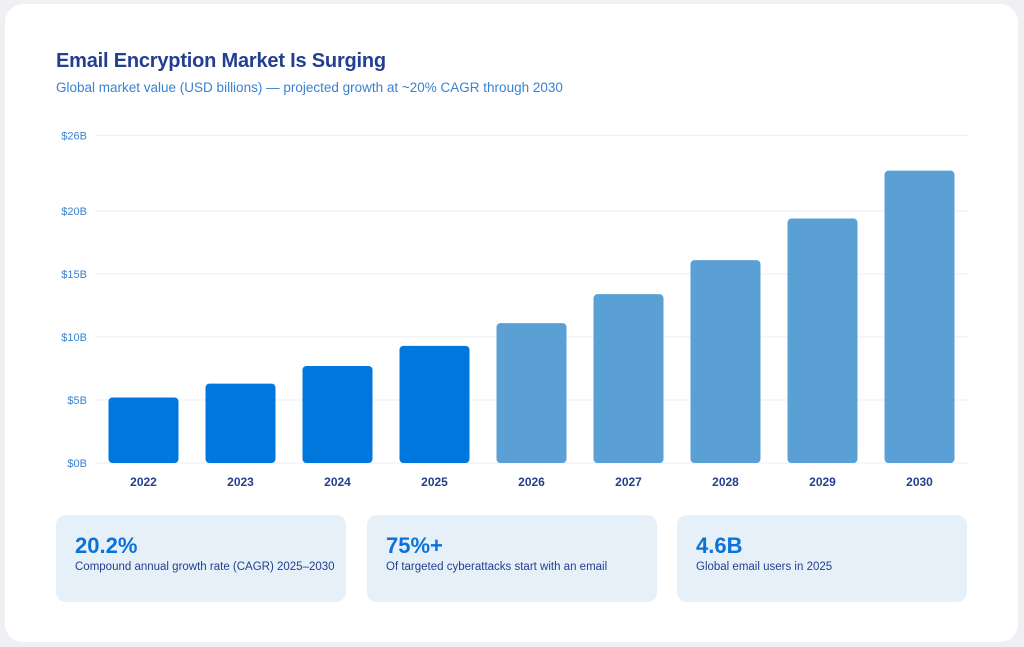 The width and height of the screenshot is (1024, 647). What do you see at coordinates (434, 482) in the screenshot?
I see `x-tick-label: 2025` at bounding box center [434, 482].